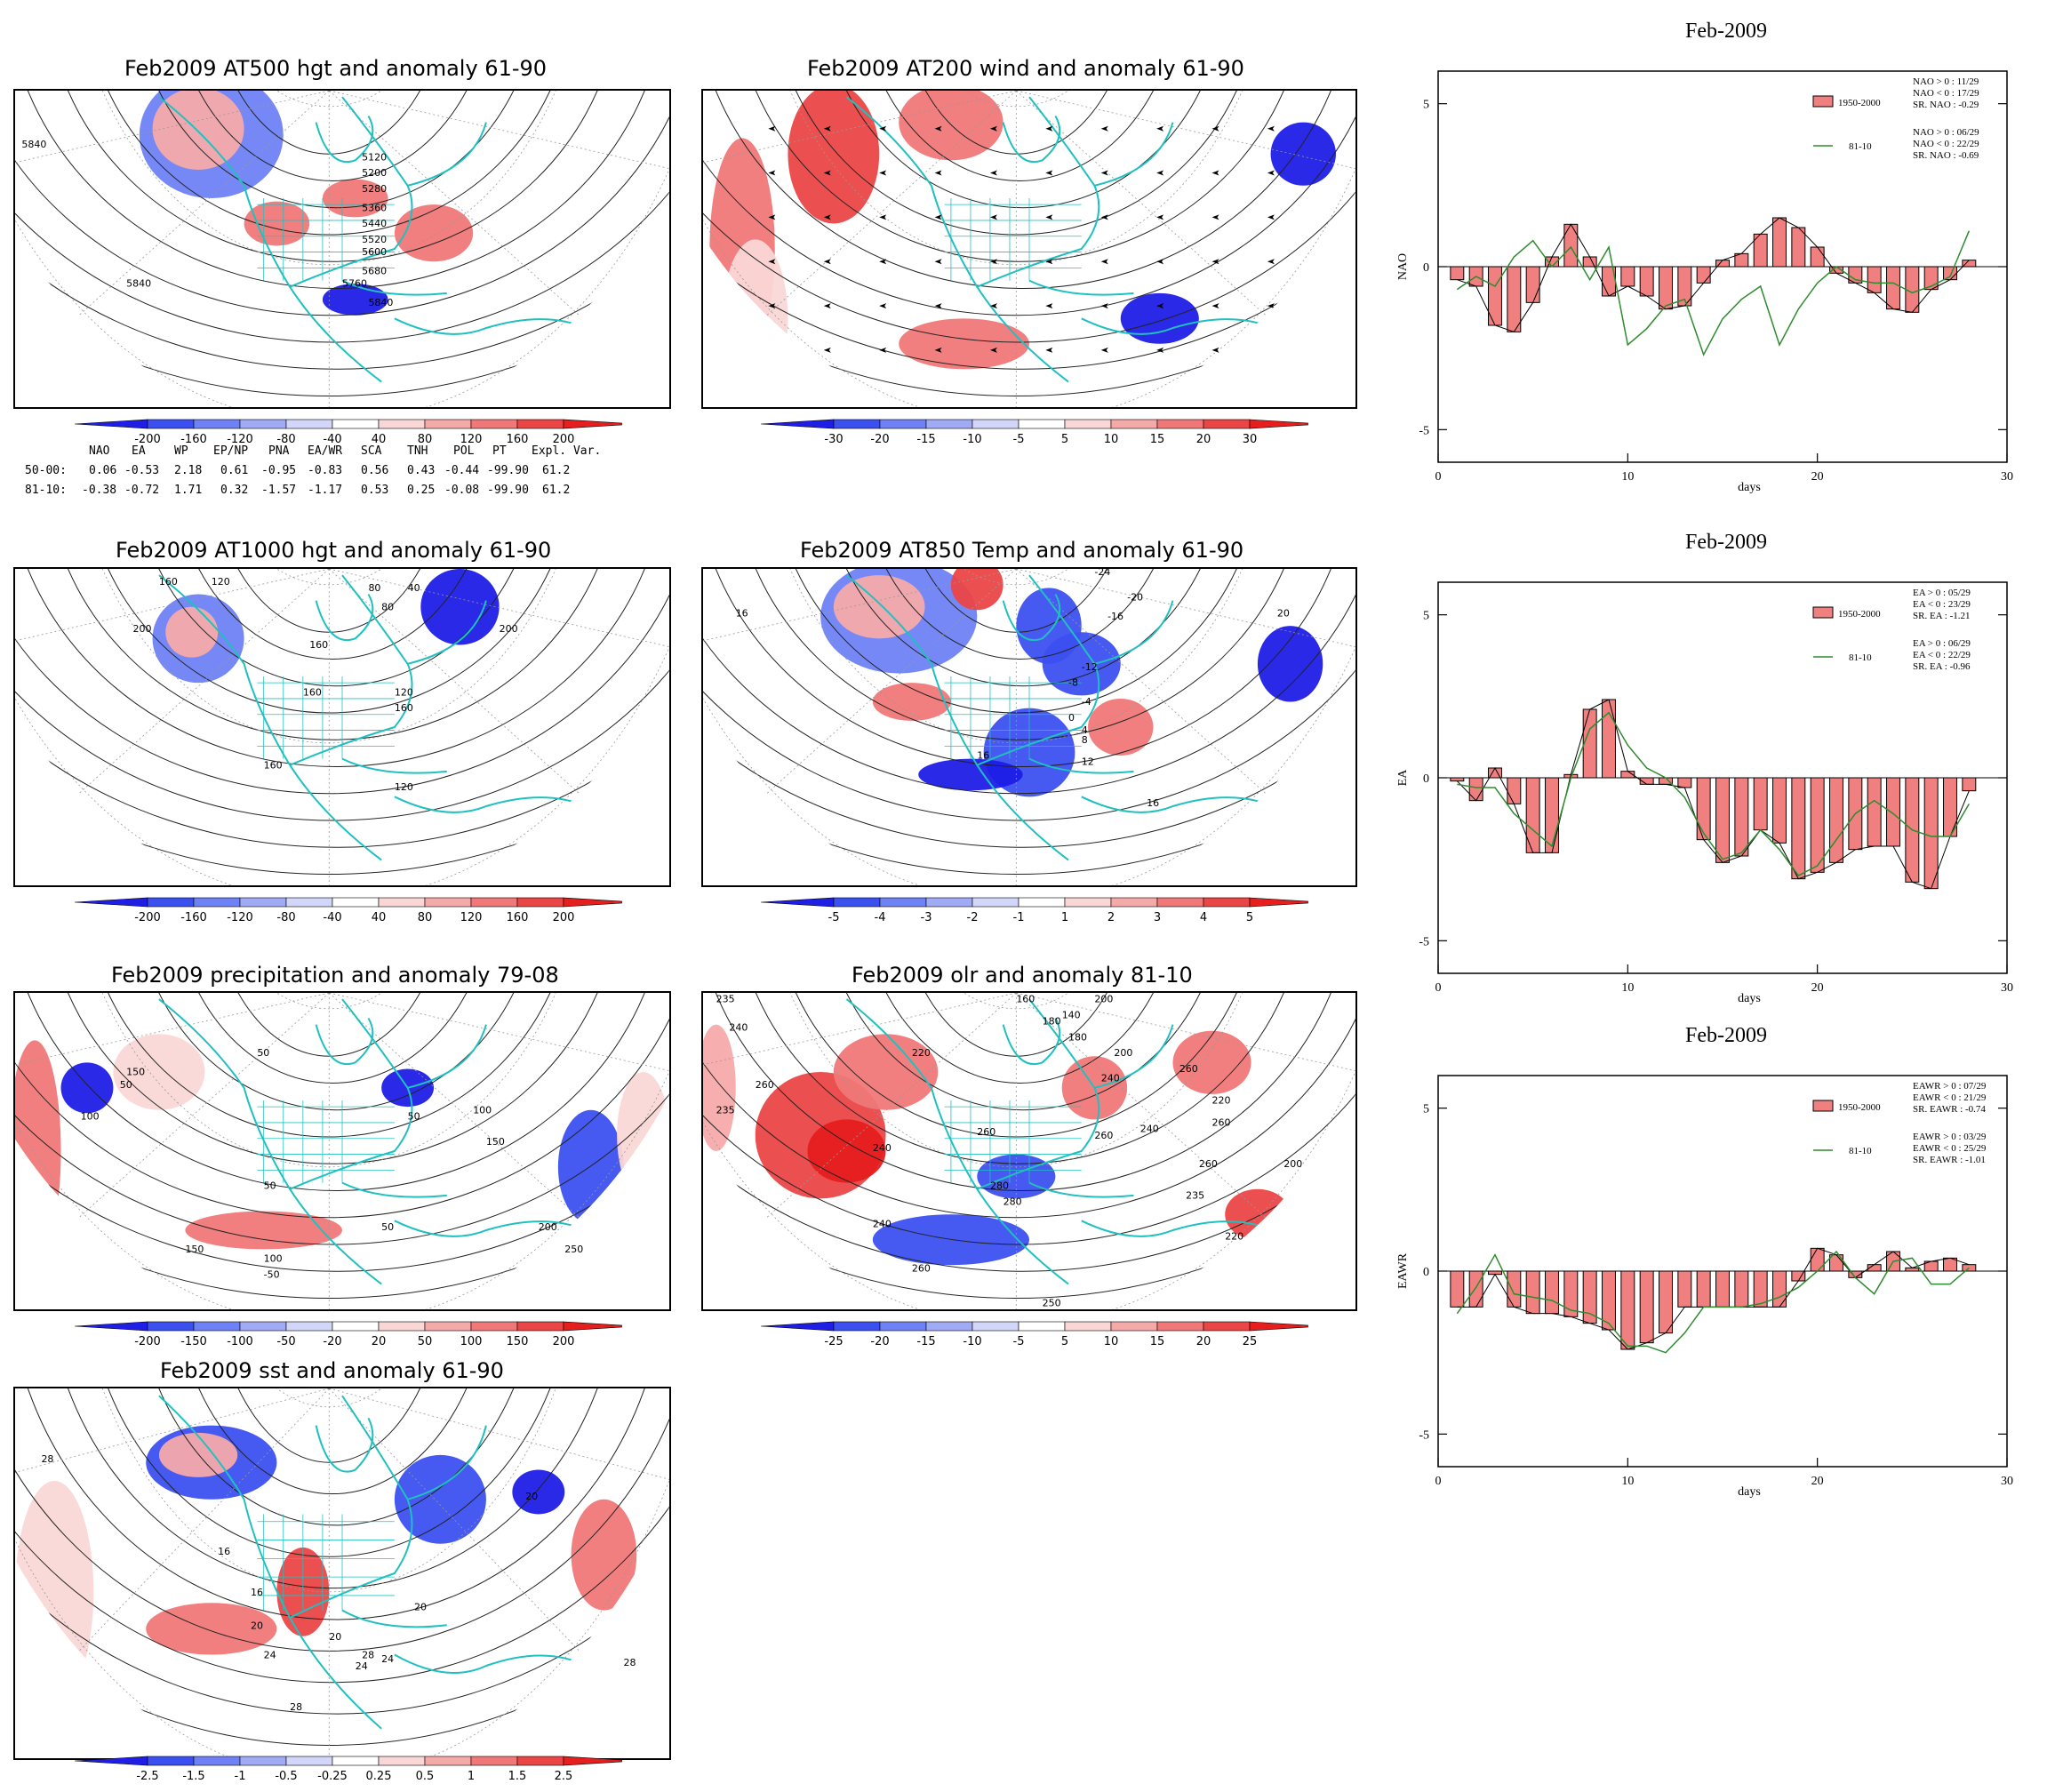  Describe the element at coordinates (926, 917) in the screenshot. I see `colorbar-tick-label: -3` at that location.